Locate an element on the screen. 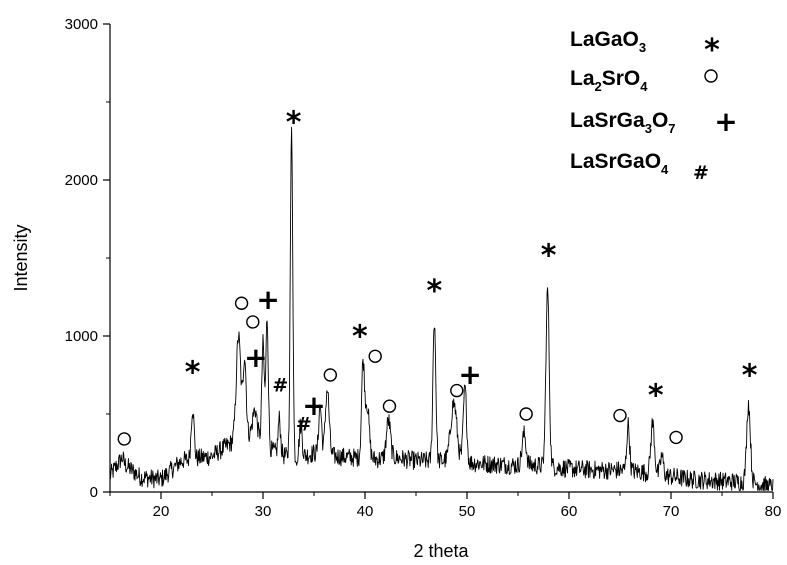  x-tick-label: 80 is located at coordinates (773, 511).